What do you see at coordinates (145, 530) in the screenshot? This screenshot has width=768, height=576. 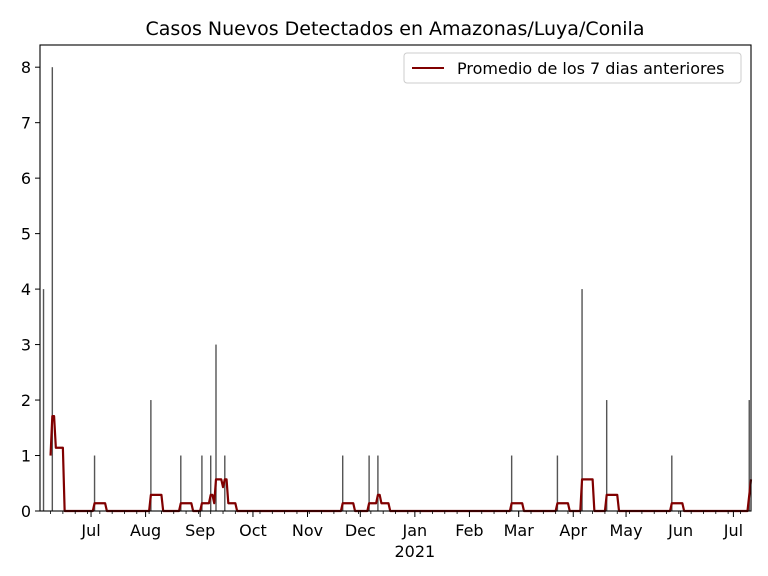 I see `x-tick-label: Aug` at bounding box center [145, 530].